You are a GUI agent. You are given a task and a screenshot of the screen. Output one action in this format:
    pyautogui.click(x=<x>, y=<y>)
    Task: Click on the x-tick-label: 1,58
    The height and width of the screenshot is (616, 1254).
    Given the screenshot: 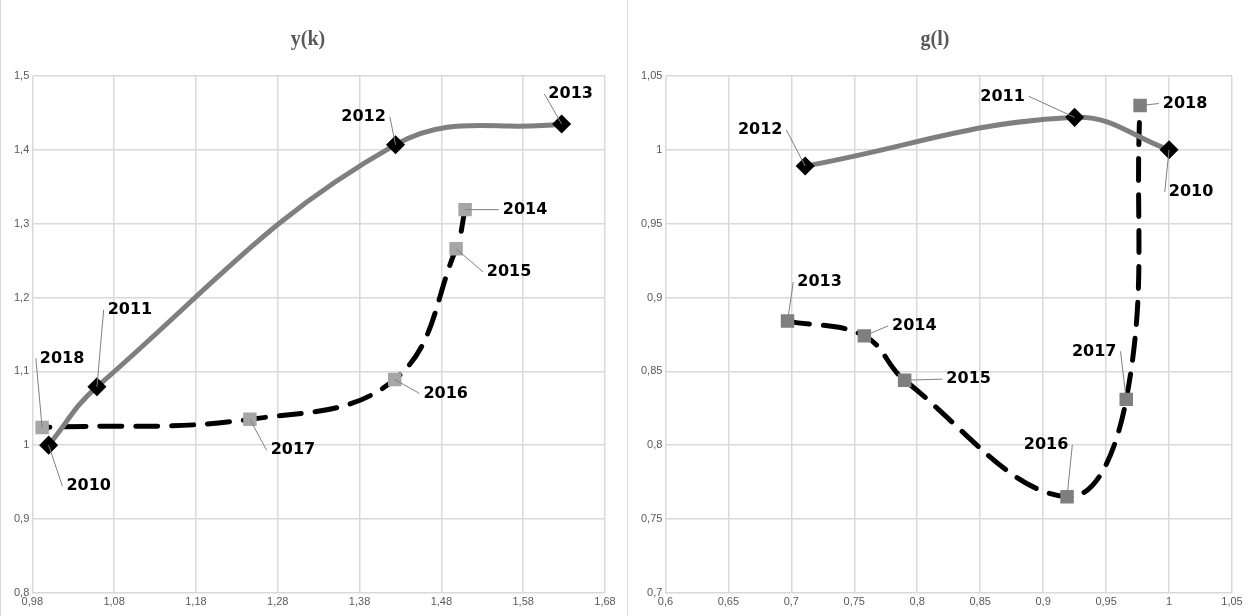 What is the action you would take?
    pyautogui.click(x=523, y=601)
    